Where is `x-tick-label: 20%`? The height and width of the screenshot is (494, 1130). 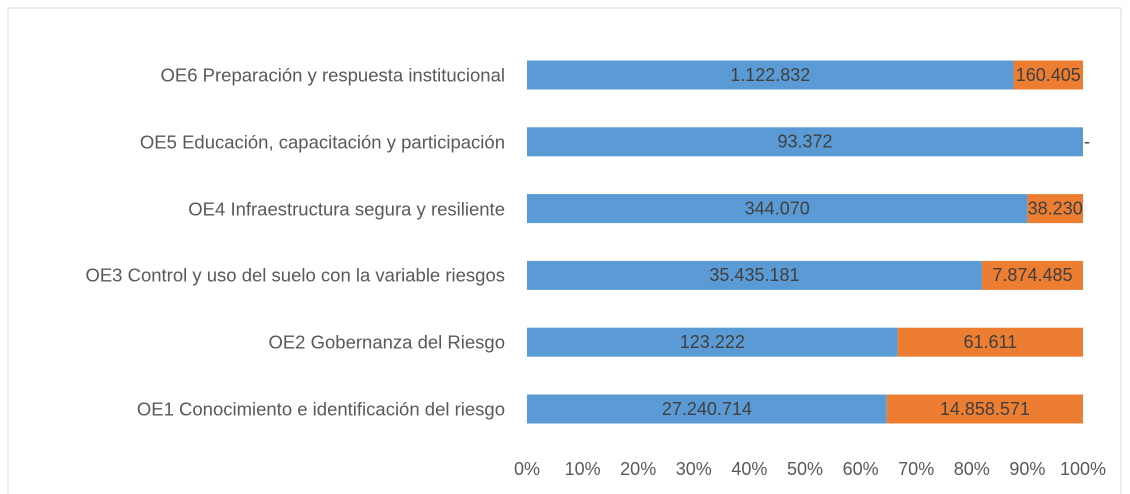 x-tick-label: 20% is located at coordinates (638, 469).